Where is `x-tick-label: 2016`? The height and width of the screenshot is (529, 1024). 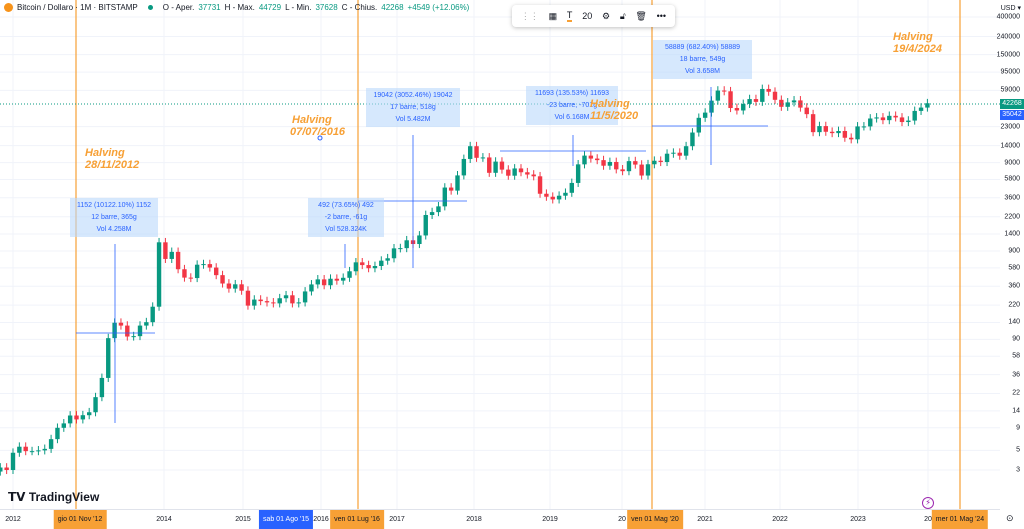
x-tick-label: 2016 is located at coordinates (321, 519).